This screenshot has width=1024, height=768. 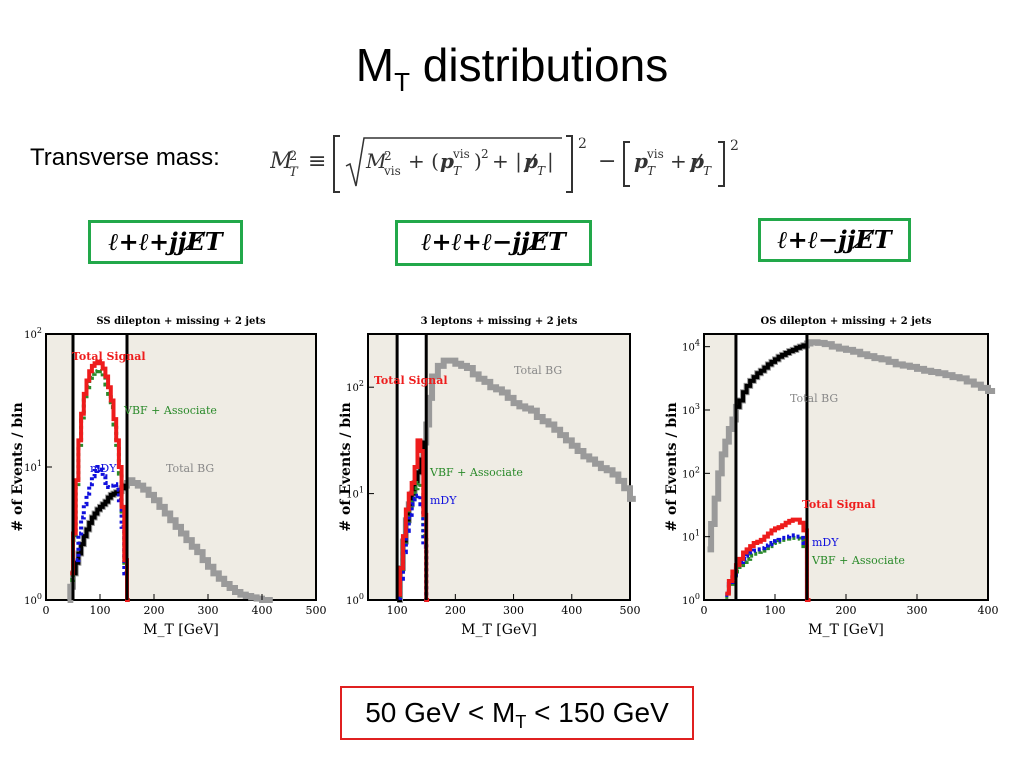 I want to click on series-label-mdy: mDY, so click(x=825, y=542).